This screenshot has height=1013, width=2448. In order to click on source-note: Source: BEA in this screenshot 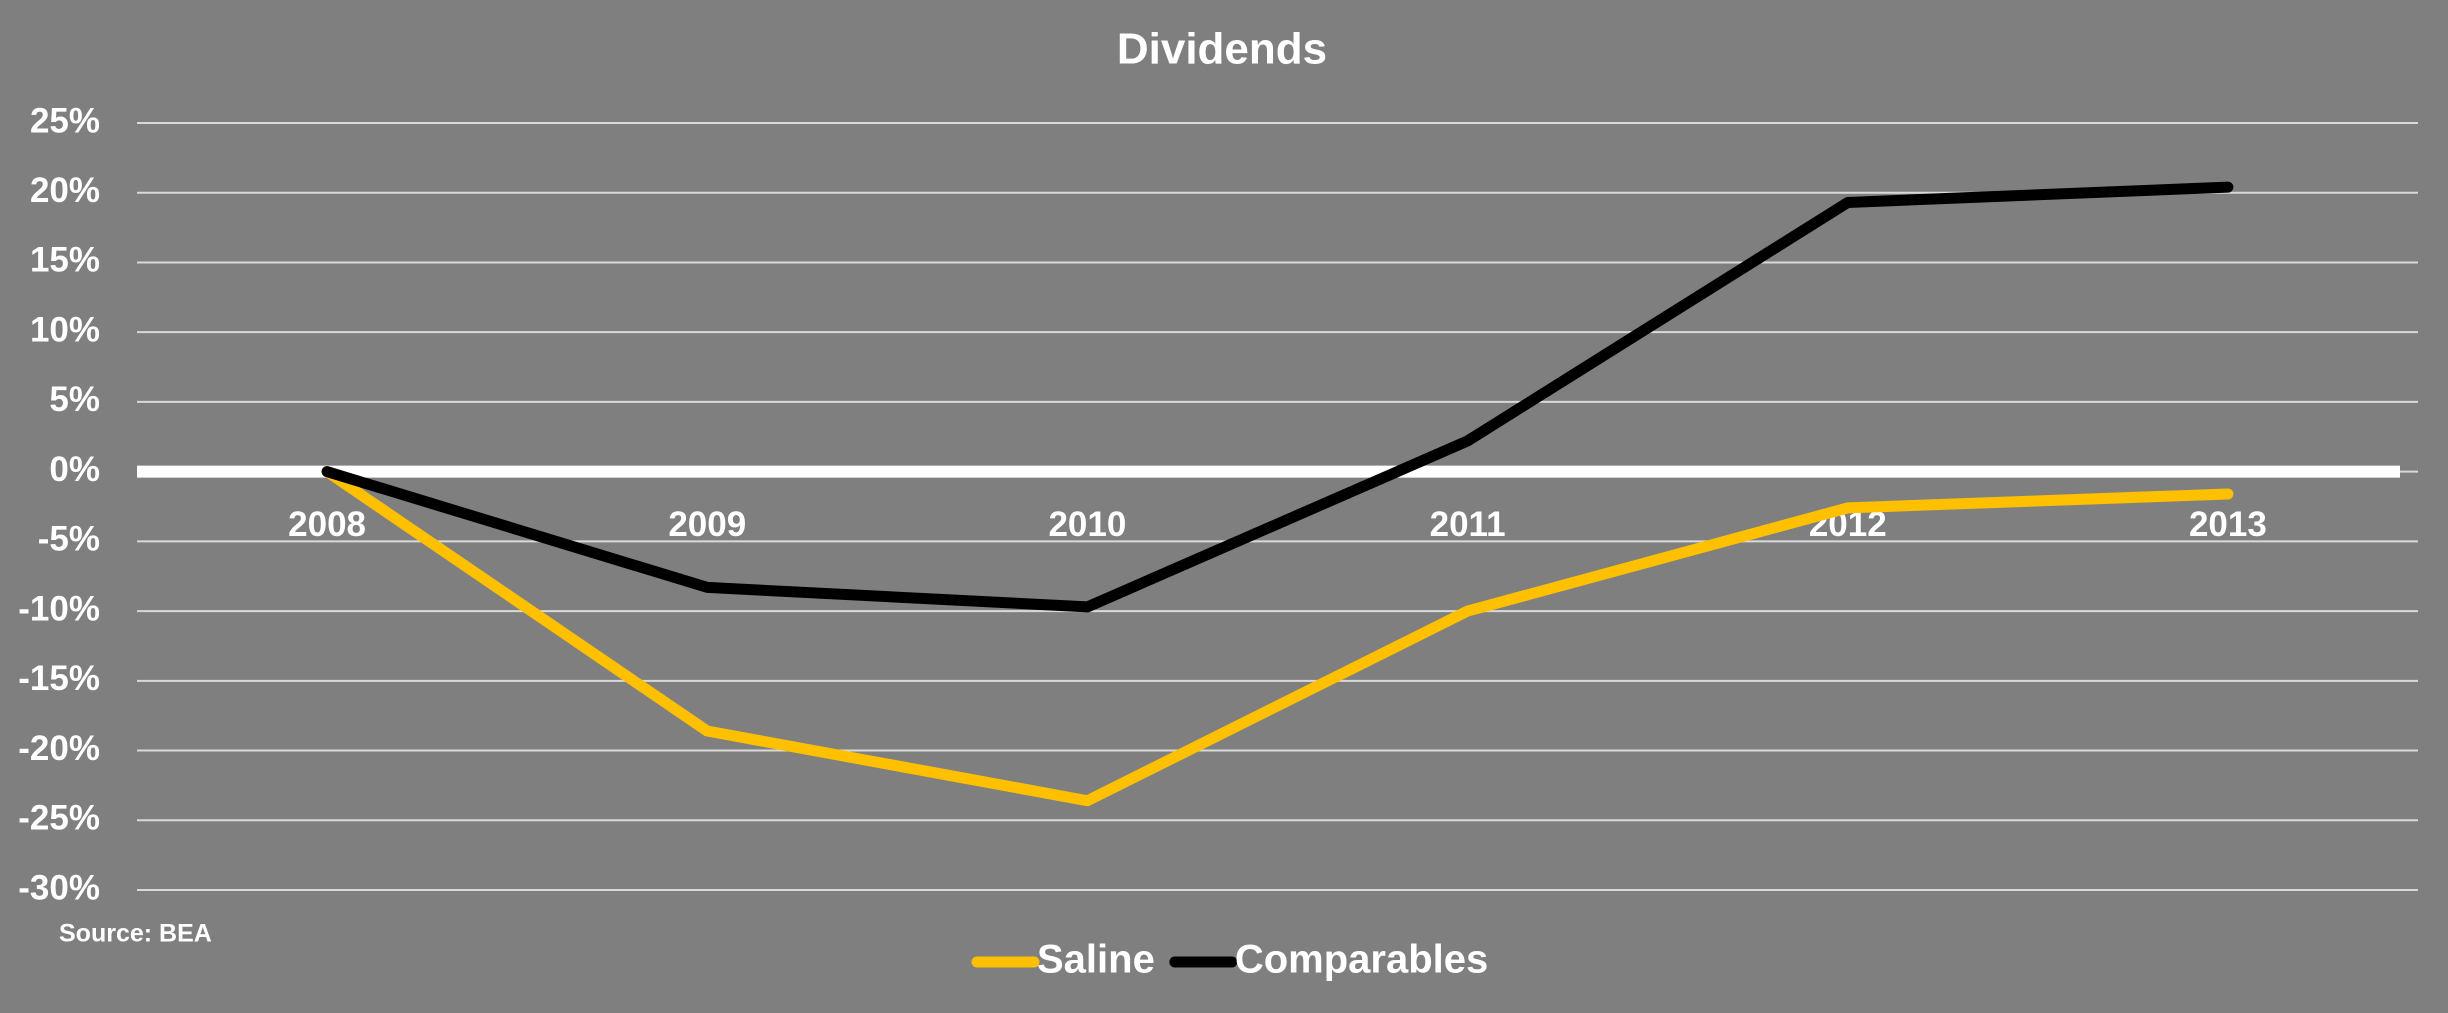, I will do `click(135, 934)`.